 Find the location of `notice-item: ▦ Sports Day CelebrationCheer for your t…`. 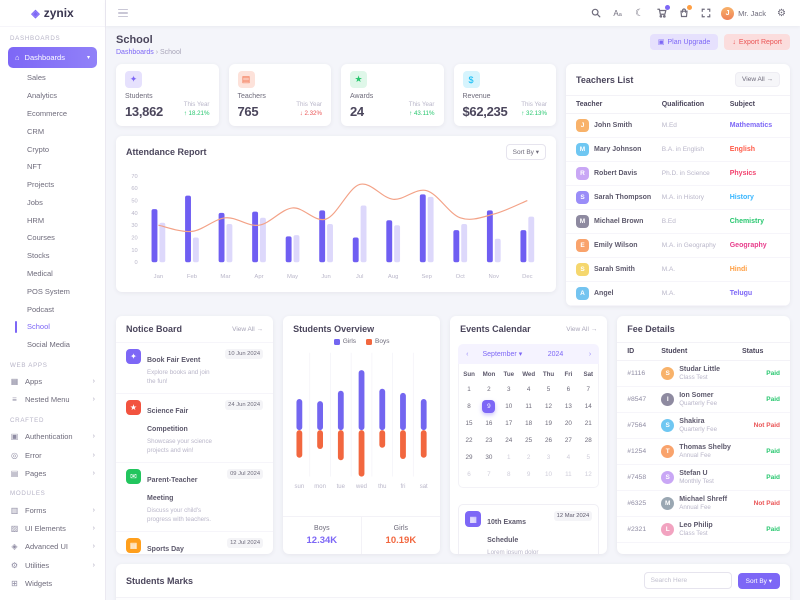

notice-item: ▦ Sports Day CelebrationCheer for your t… is located at coordinates (195, 542).